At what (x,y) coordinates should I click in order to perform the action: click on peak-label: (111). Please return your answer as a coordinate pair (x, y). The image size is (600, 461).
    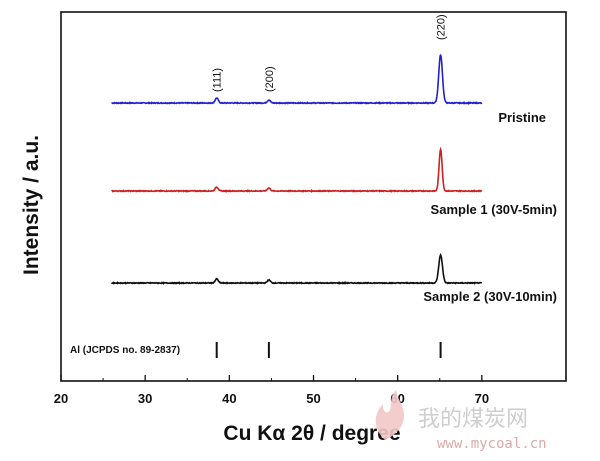
    Looking at the image, I should click on (218, 80).